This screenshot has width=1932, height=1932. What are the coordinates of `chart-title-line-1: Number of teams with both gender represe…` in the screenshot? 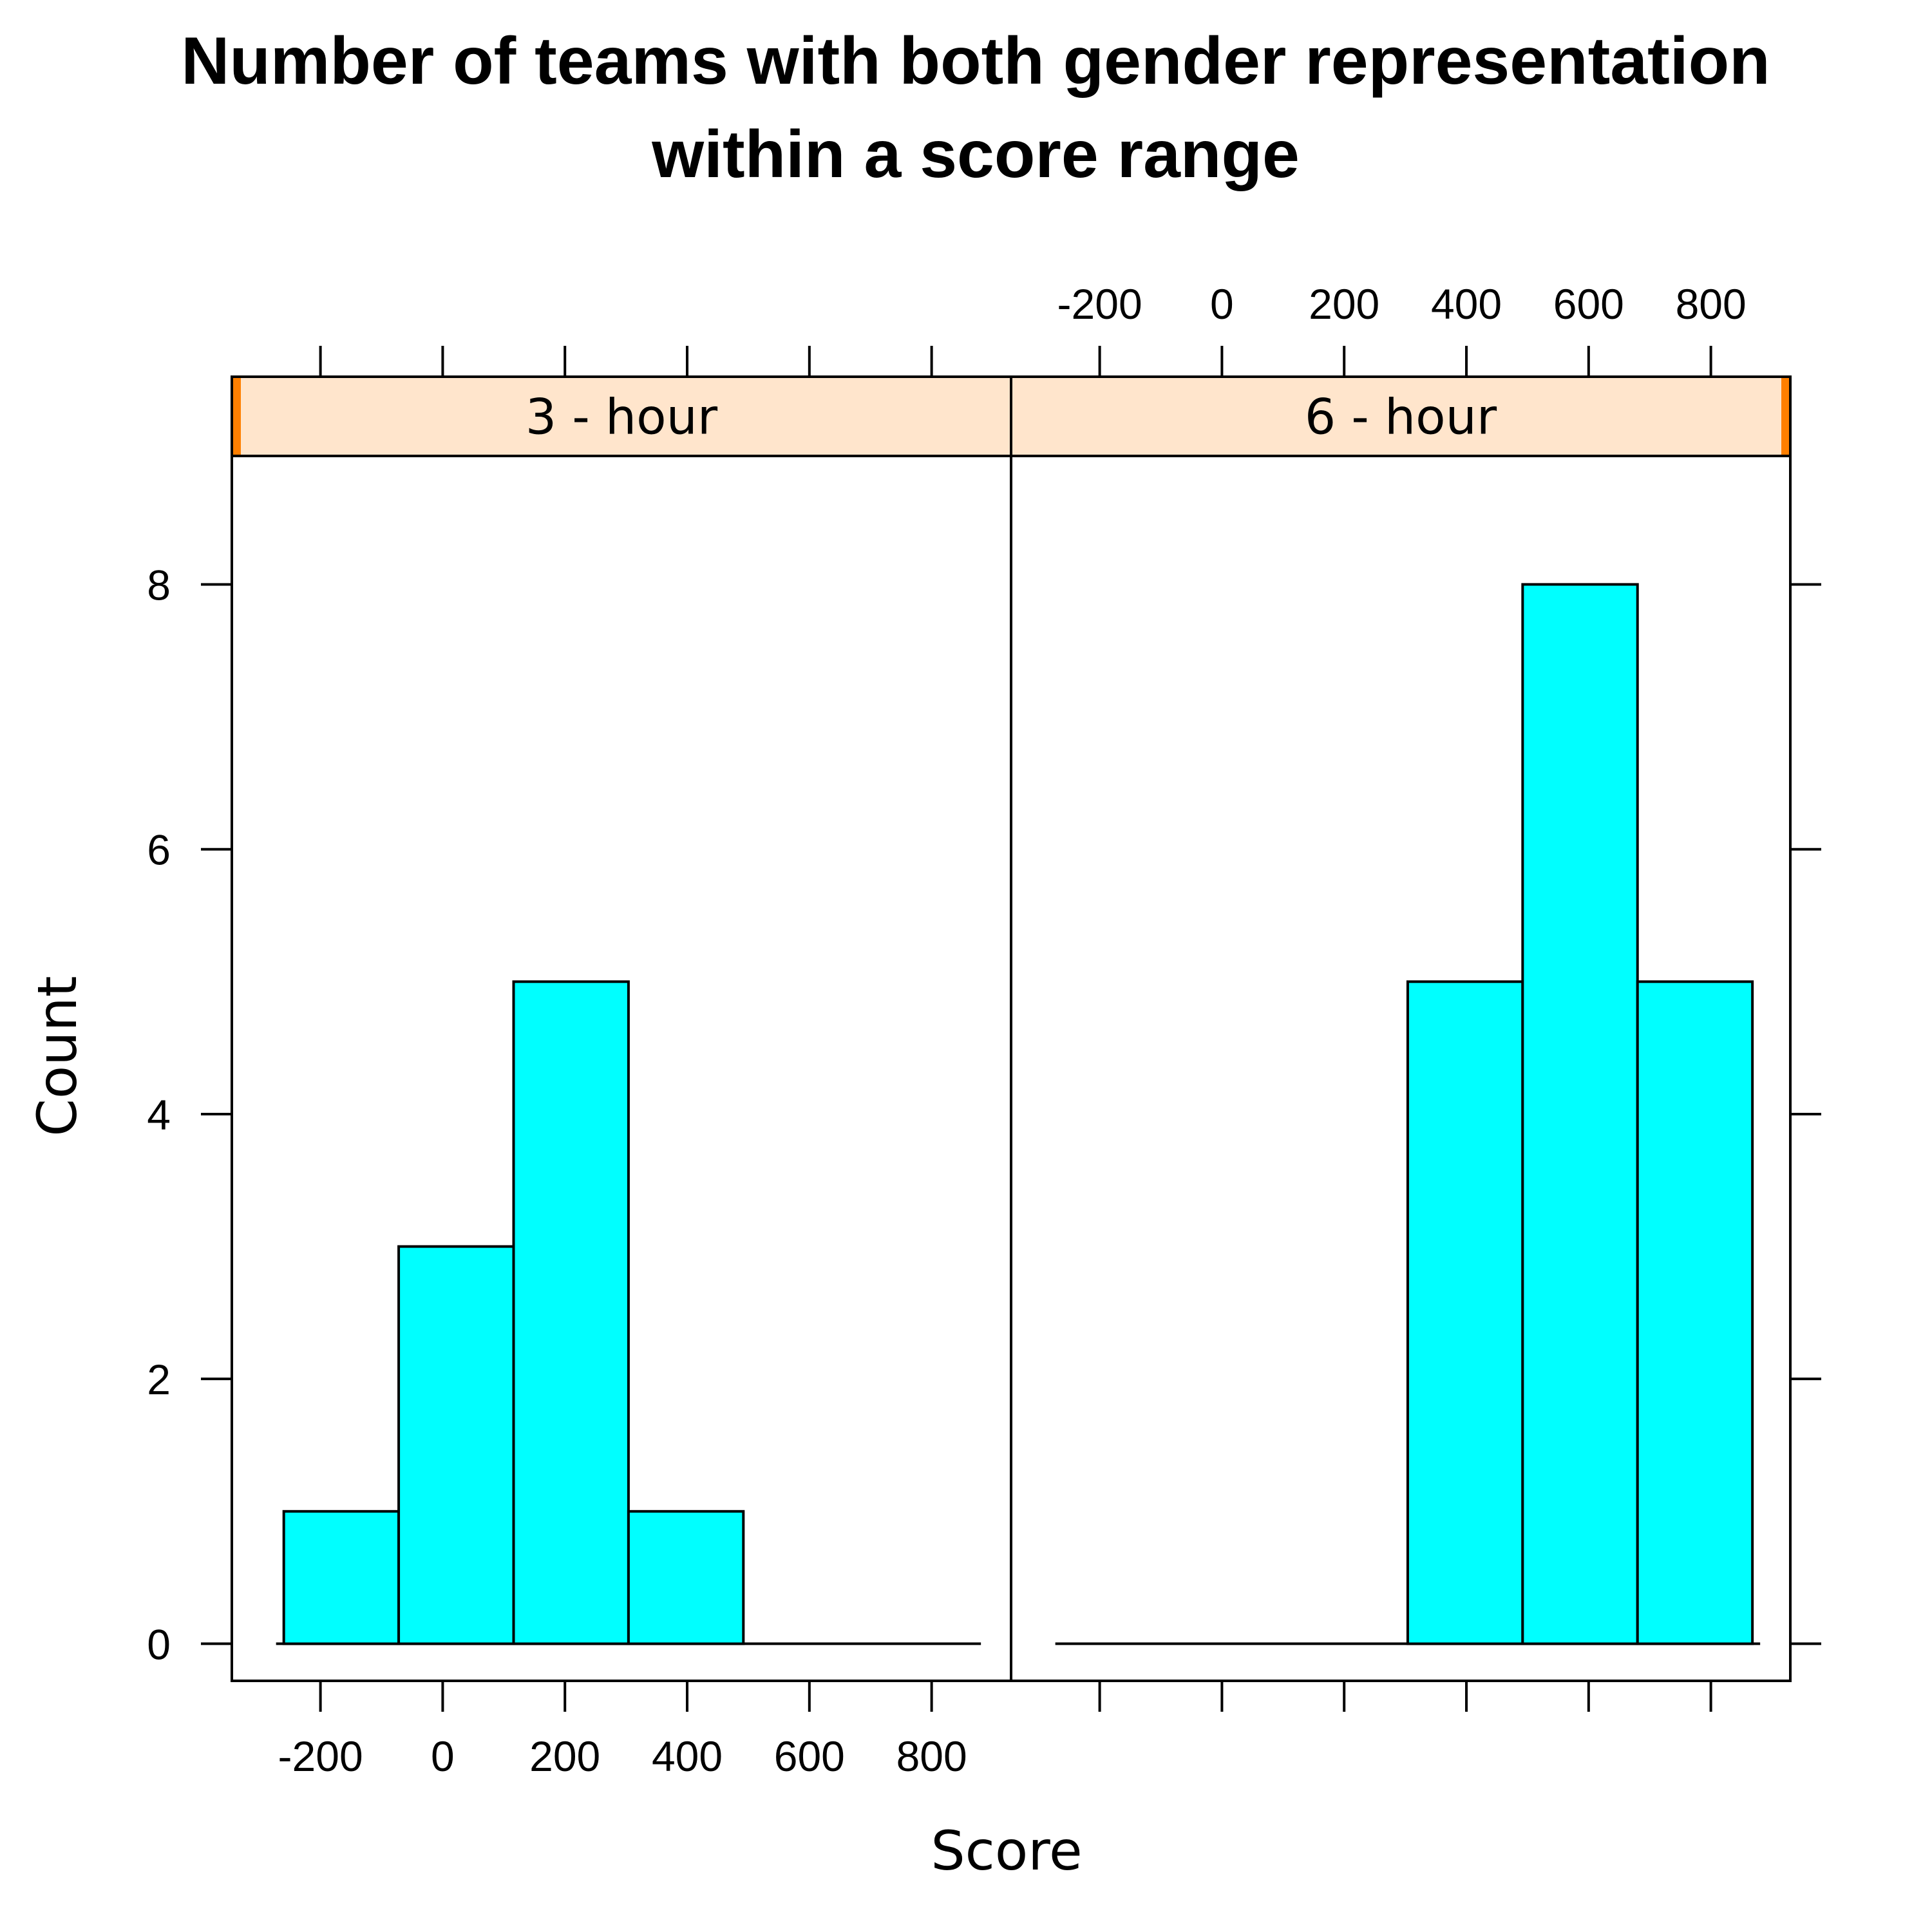 It's located at (975, 62).